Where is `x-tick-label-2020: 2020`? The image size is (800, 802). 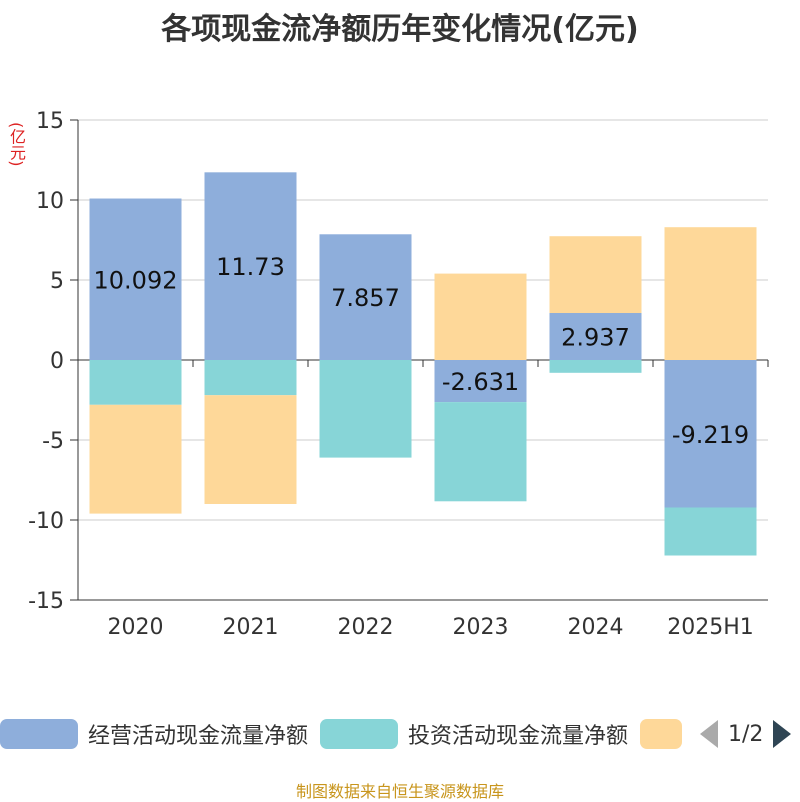 x-tick-label-2020: 2020 is located at coordinates (136, 627).